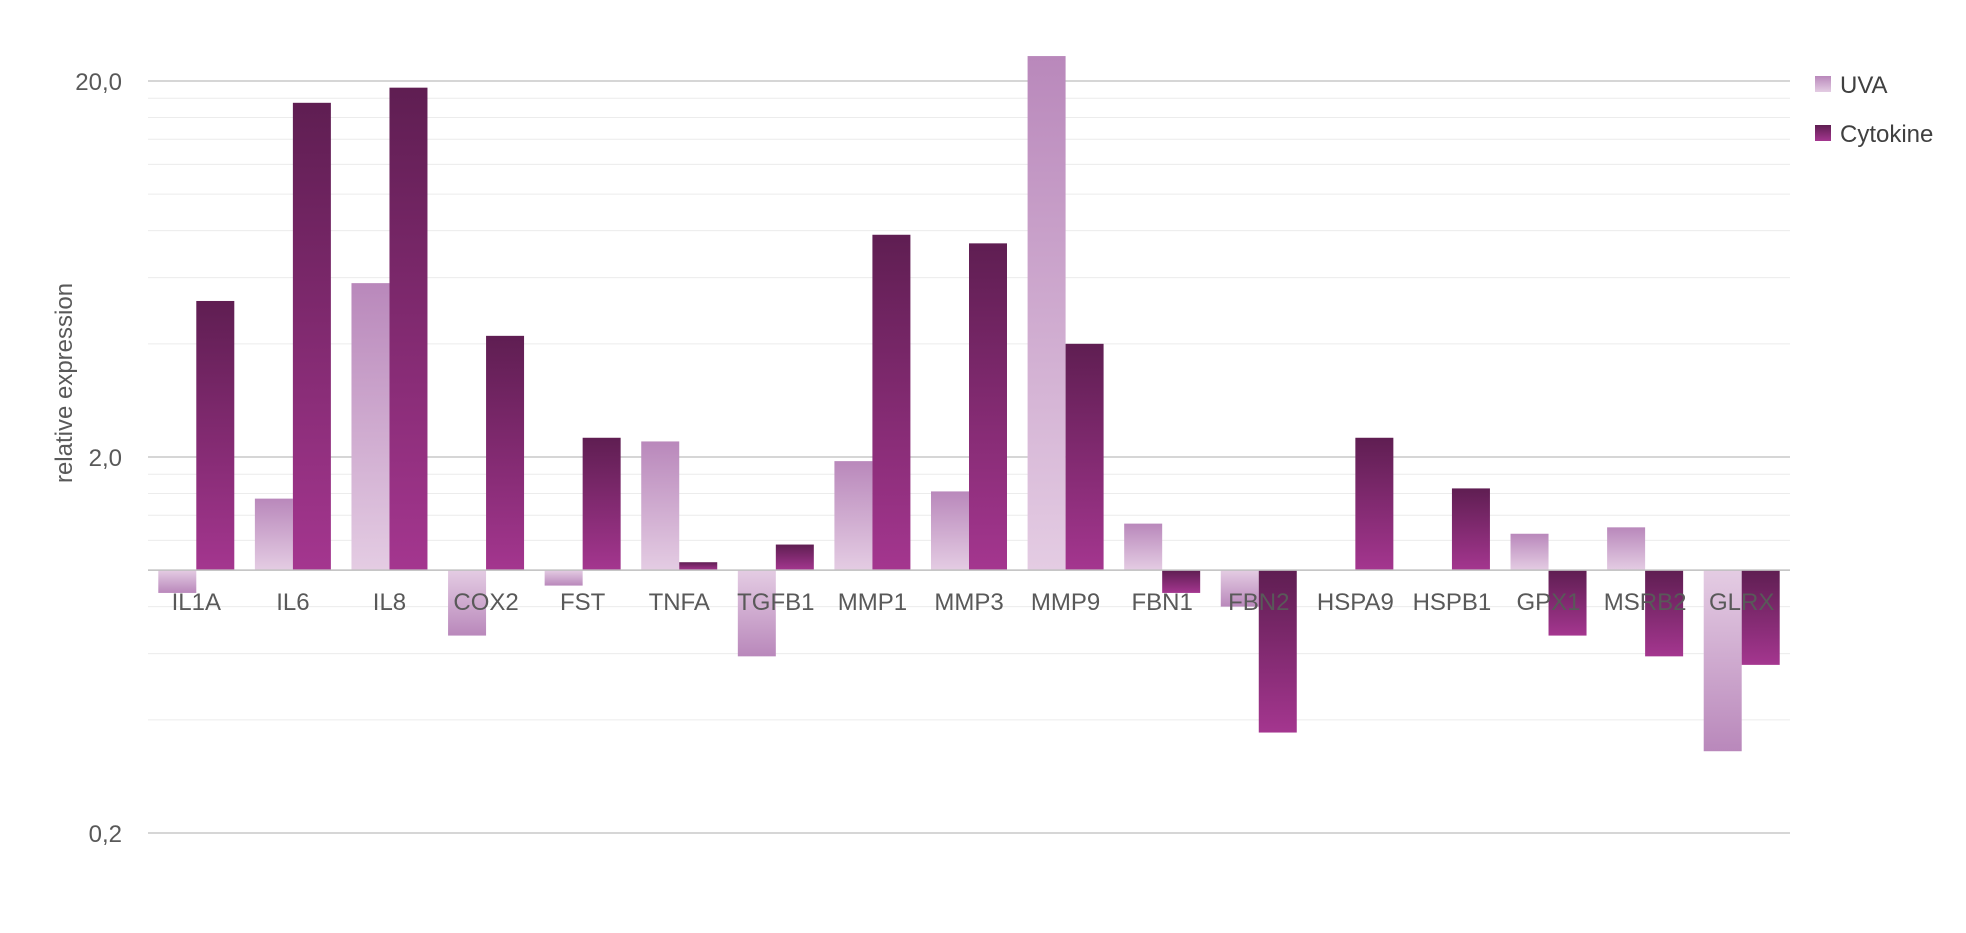  What do you see at coordinates (794, 557) in the screenshot?
I see `bar-cytokine-tgfb1` at bounding box center [794, 557].